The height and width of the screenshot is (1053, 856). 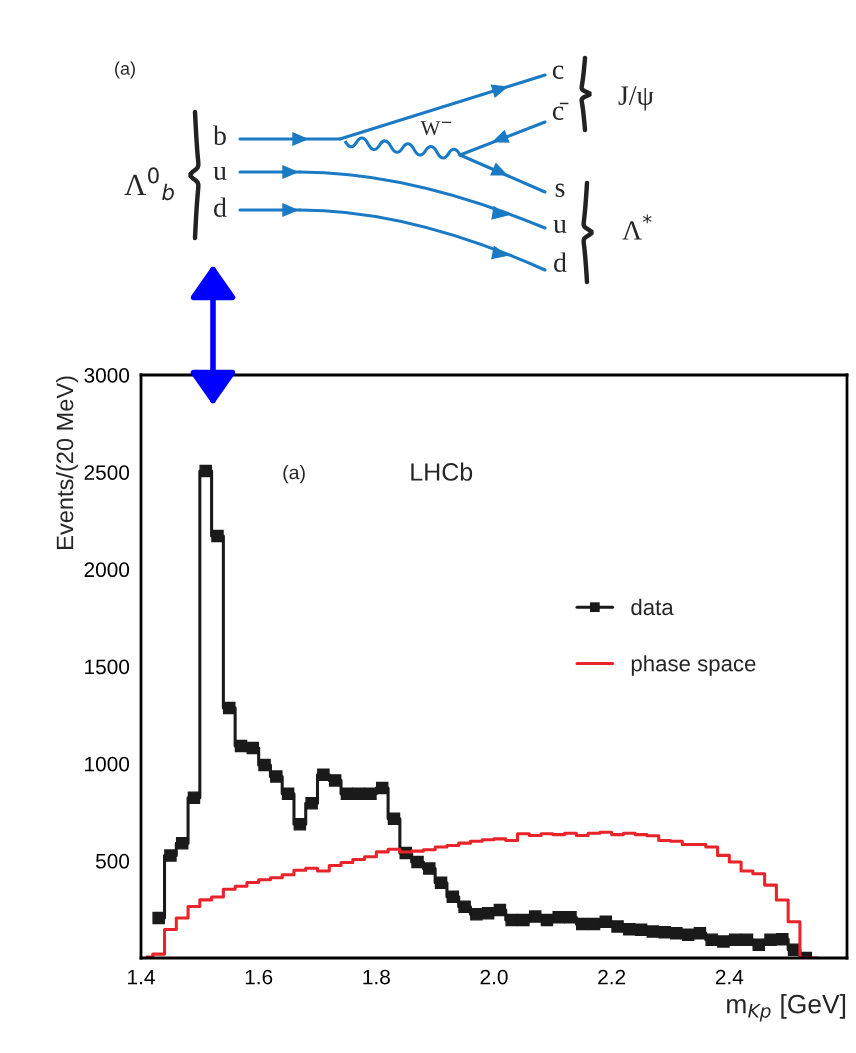 What do you see at coordinates (786, 1008) in the screenshot?
I see `x-axis-title: m$_{Kp}$ [GeV]` at bounding box center [786, 1008].